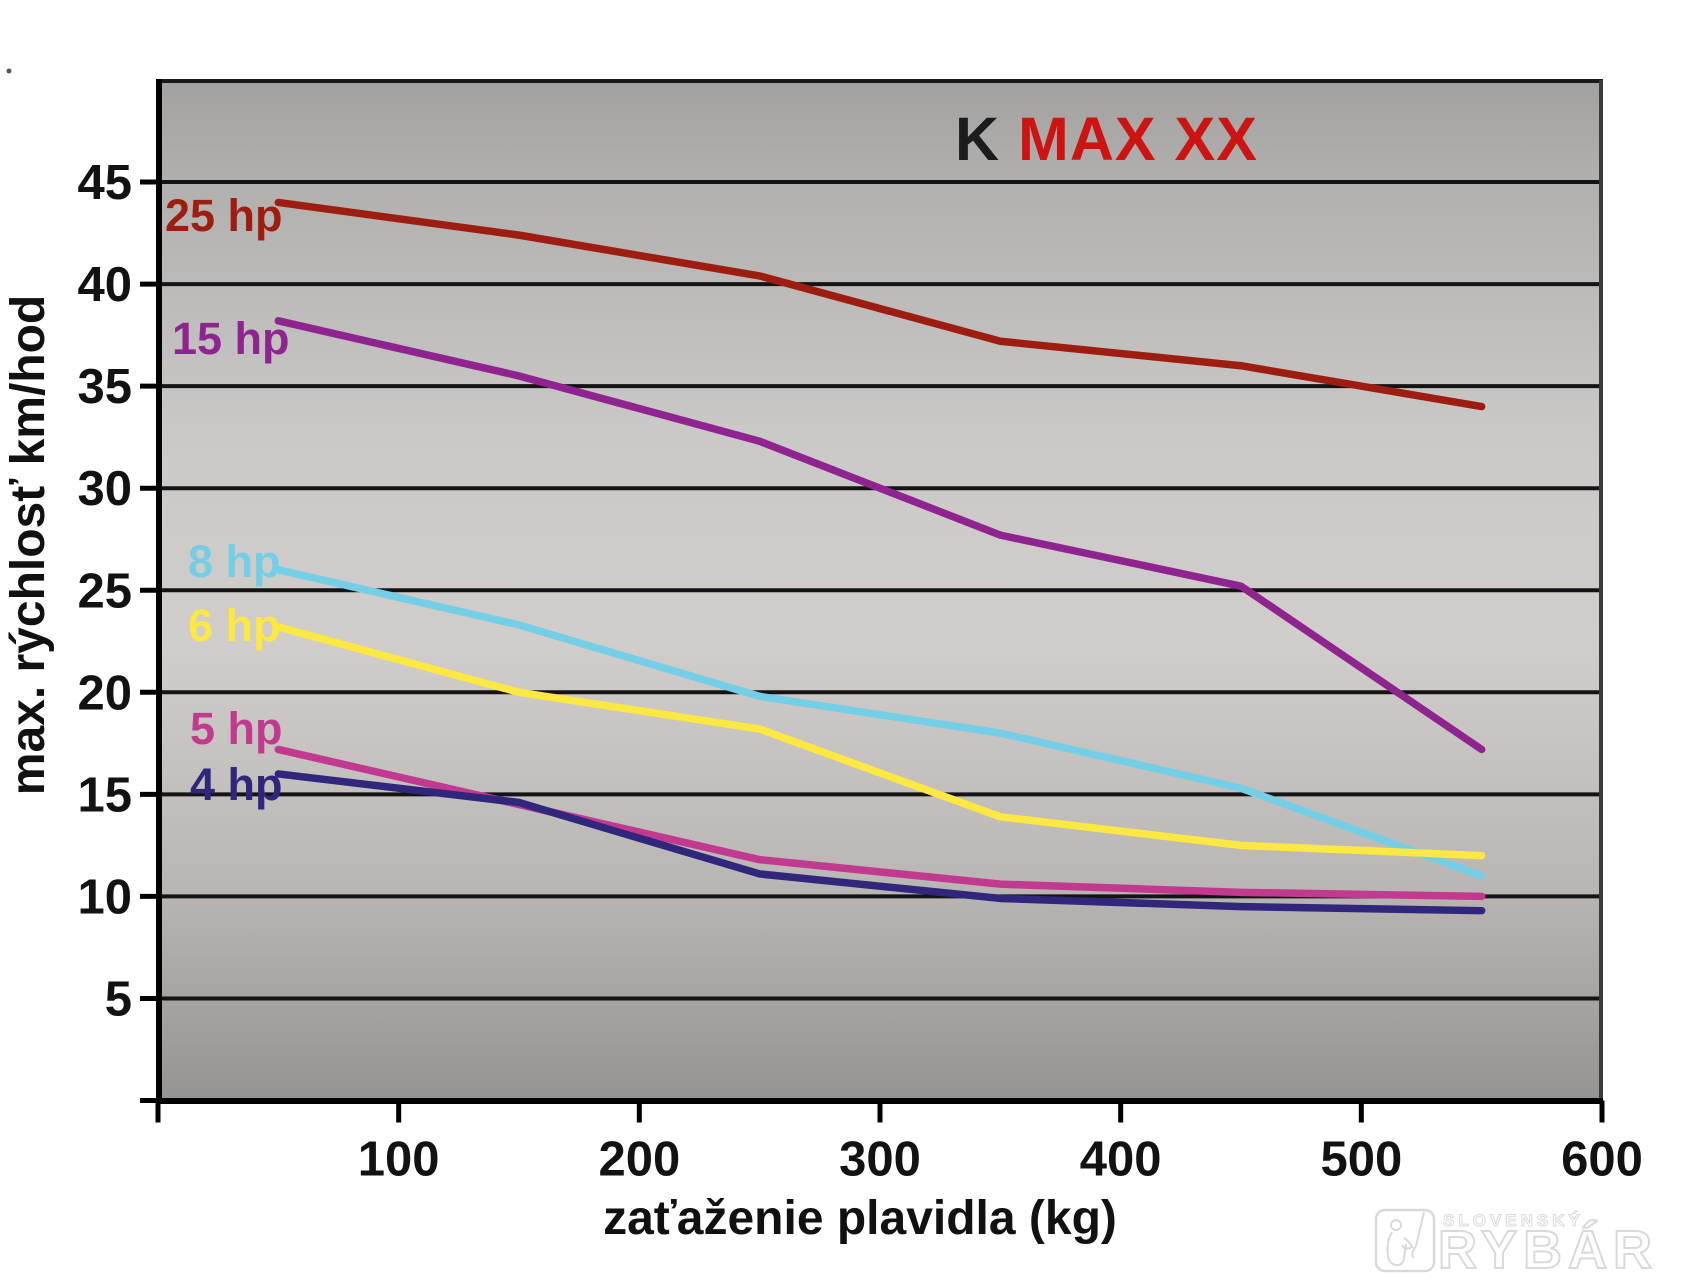 The image size is (1689, 1280). What do you see at coordinates (860, 1218) in the screenshot?
I see `x-axis-title: zaťaženie plavidla (kg)` at bounding box center [860, 1218].